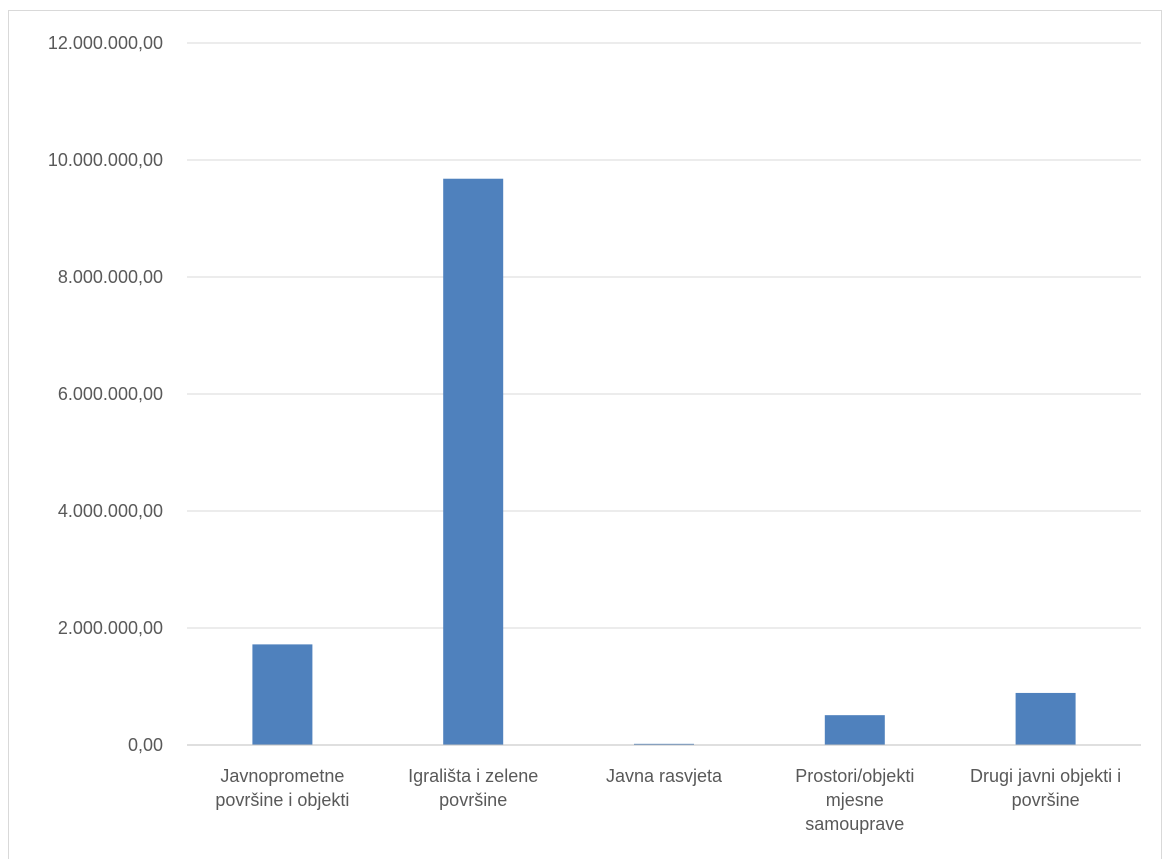  I want to click on y-tick-label: 12.000.000,00, so click(105, 43).